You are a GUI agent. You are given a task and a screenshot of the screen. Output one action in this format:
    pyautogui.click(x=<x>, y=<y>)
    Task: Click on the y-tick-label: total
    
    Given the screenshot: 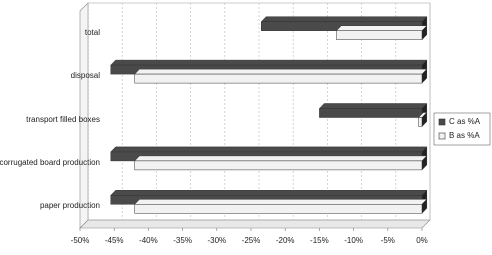 What is the action you would take?
    pyautogui.click(x=92, y=32)
    